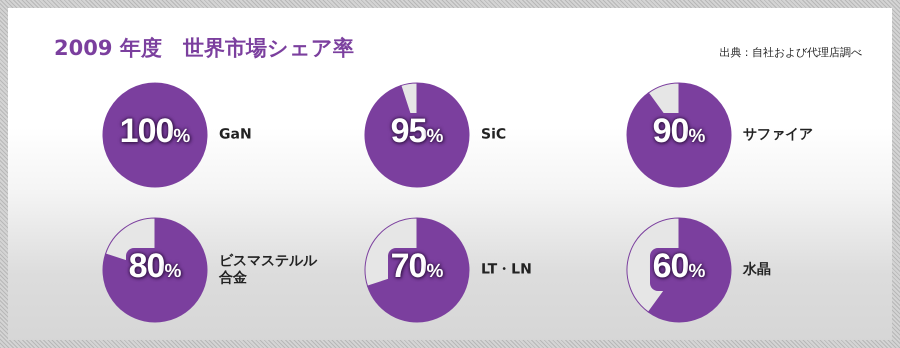 Image resolution: width=900 pixels, height=348 pixels. What do you see at coordinates (757, 270) in the screenshot?
I see `slice-label: 水晶` at bounding box center [757, 270].